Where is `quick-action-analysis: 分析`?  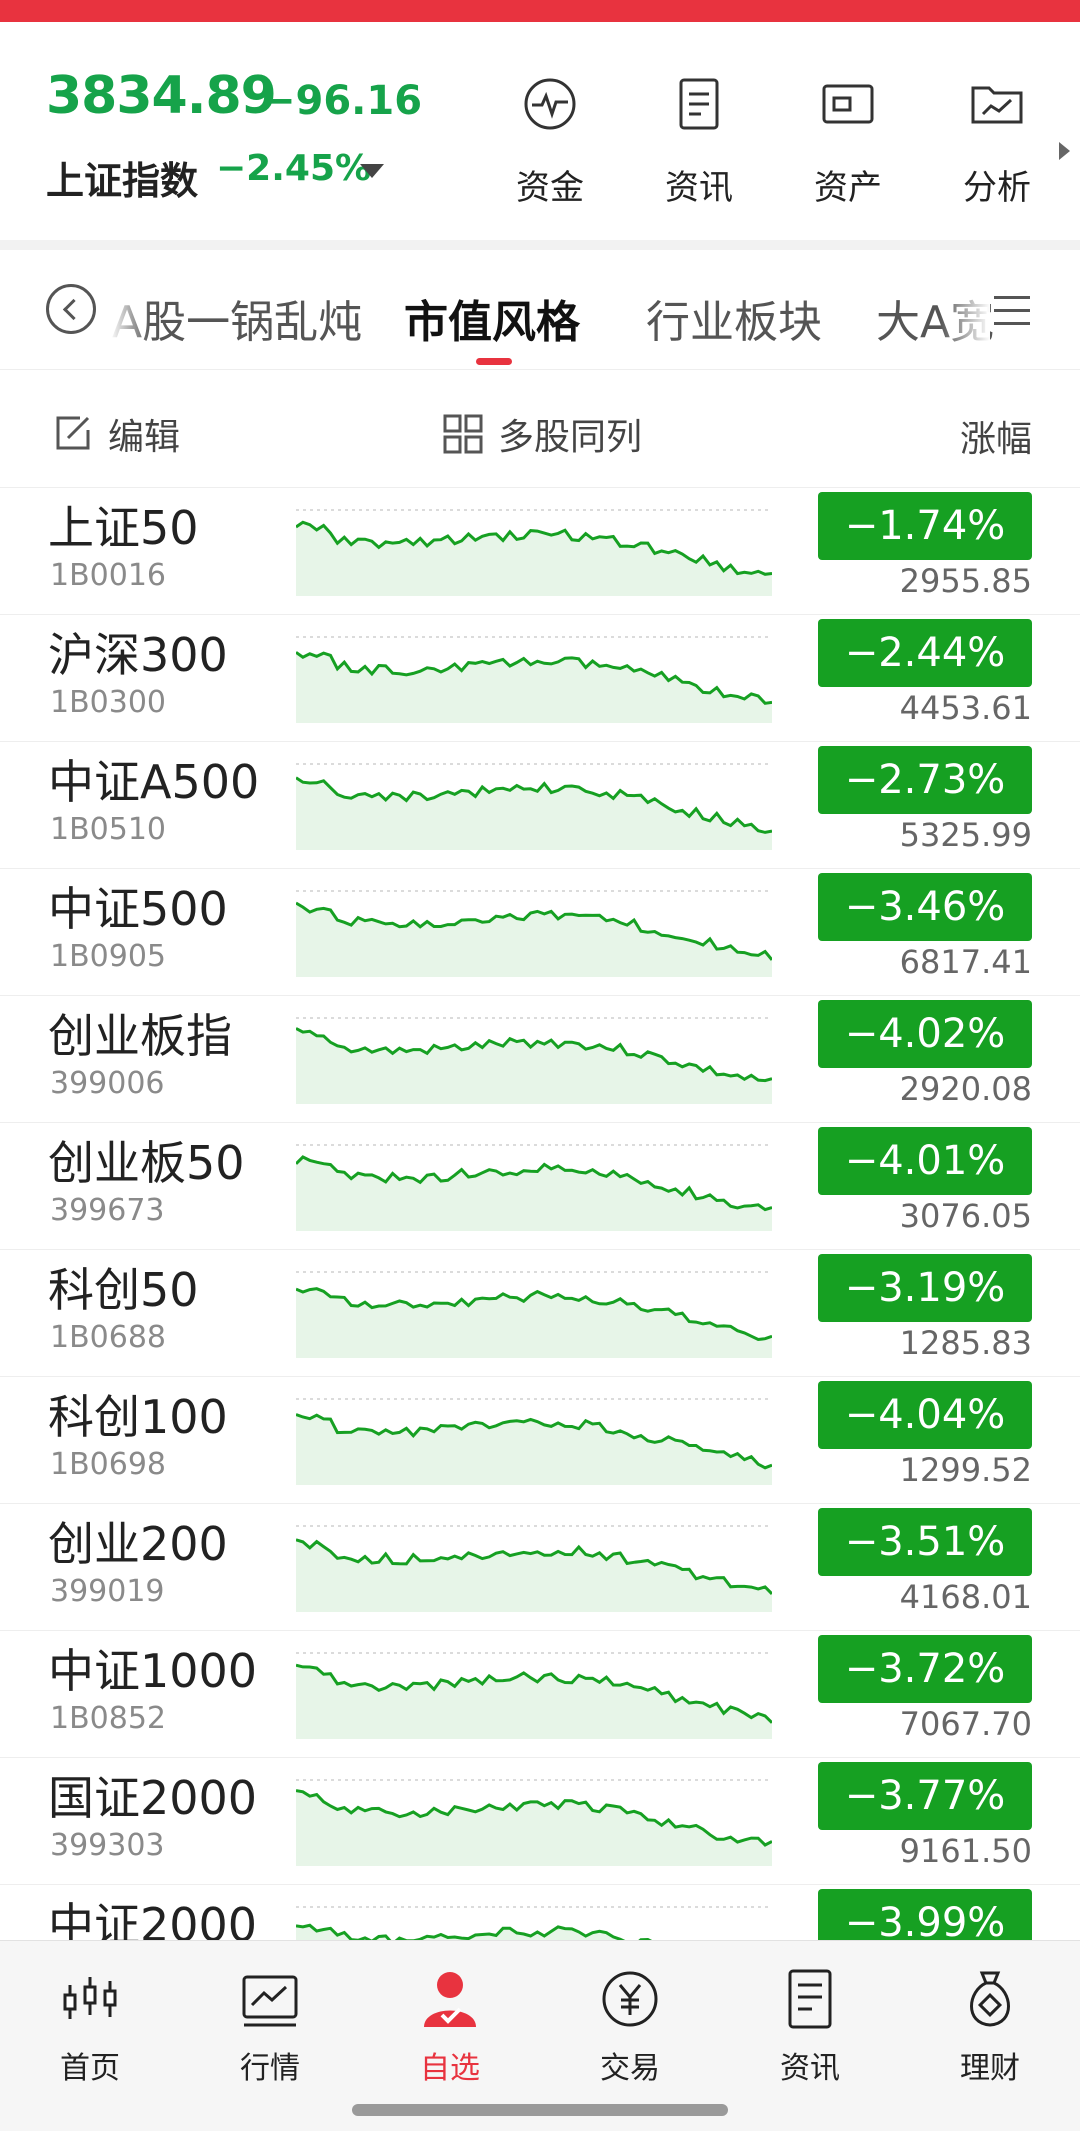 quick-action-analysis: 分析 is located at coordinates (997, 141).